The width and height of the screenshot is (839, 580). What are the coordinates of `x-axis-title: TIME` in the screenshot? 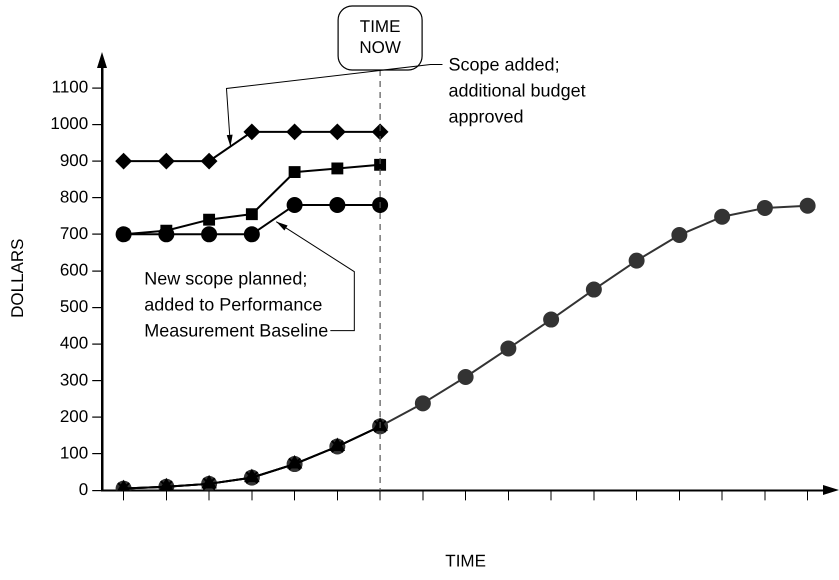 It's located at (465, 560).